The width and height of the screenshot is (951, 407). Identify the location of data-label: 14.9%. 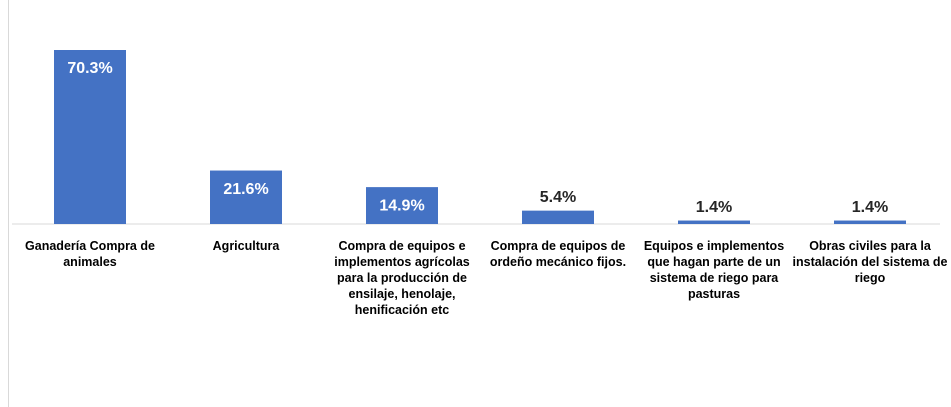
(401, 205).